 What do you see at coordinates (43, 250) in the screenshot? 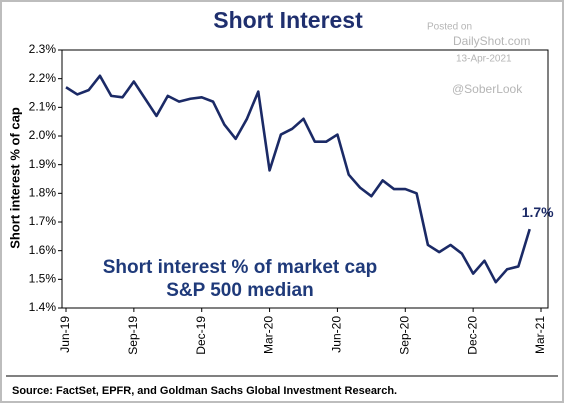
I see `y-tick-label: 1.6%` at bounding box center [43, 250].